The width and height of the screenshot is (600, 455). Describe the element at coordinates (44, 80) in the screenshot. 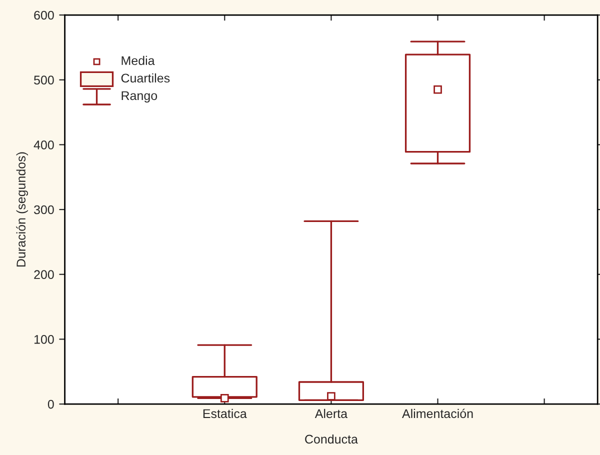

I see `y-tick-label: 500` at that location.